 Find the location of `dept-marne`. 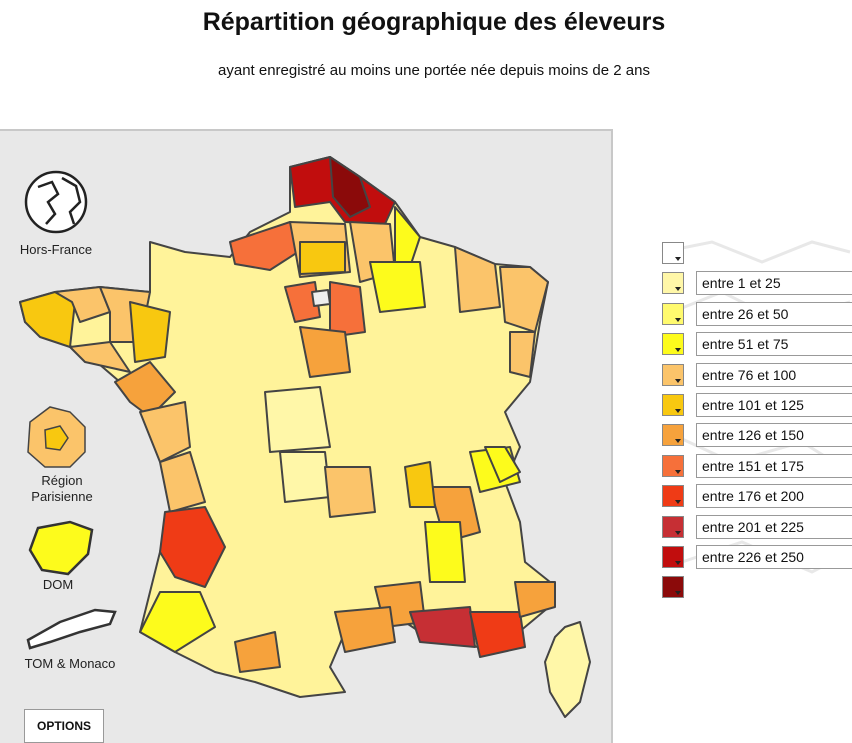

dept-marne is located at coordinates (397, 287).